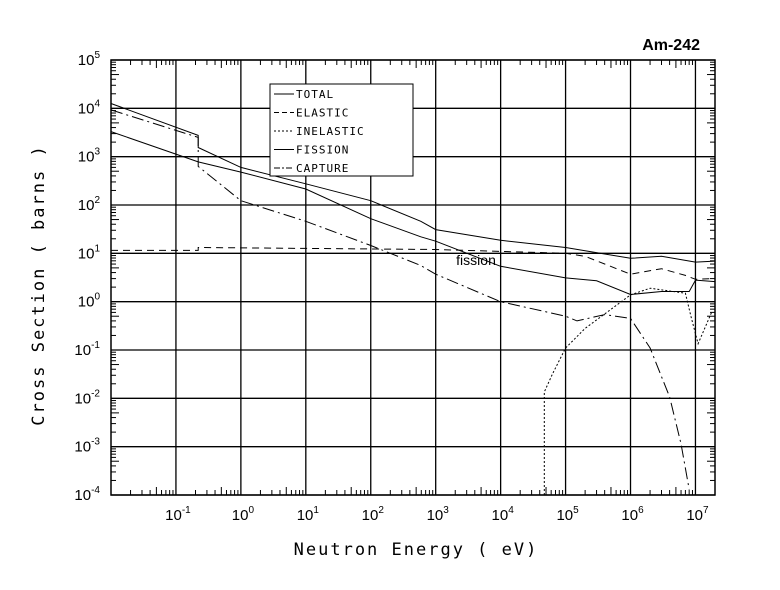  I want to click on y-tick-label: 10⁻², so click(87, 397).